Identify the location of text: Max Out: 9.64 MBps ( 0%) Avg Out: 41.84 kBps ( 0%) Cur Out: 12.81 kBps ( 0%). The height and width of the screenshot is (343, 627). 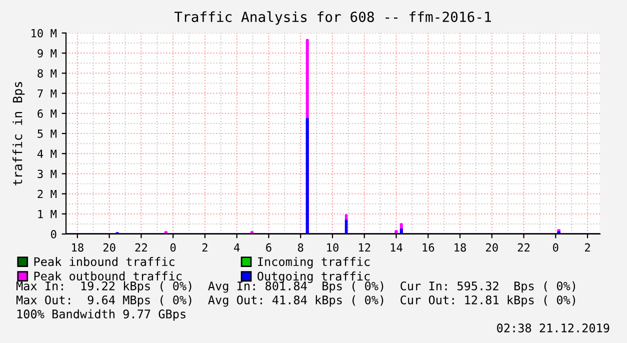
(296, 301).